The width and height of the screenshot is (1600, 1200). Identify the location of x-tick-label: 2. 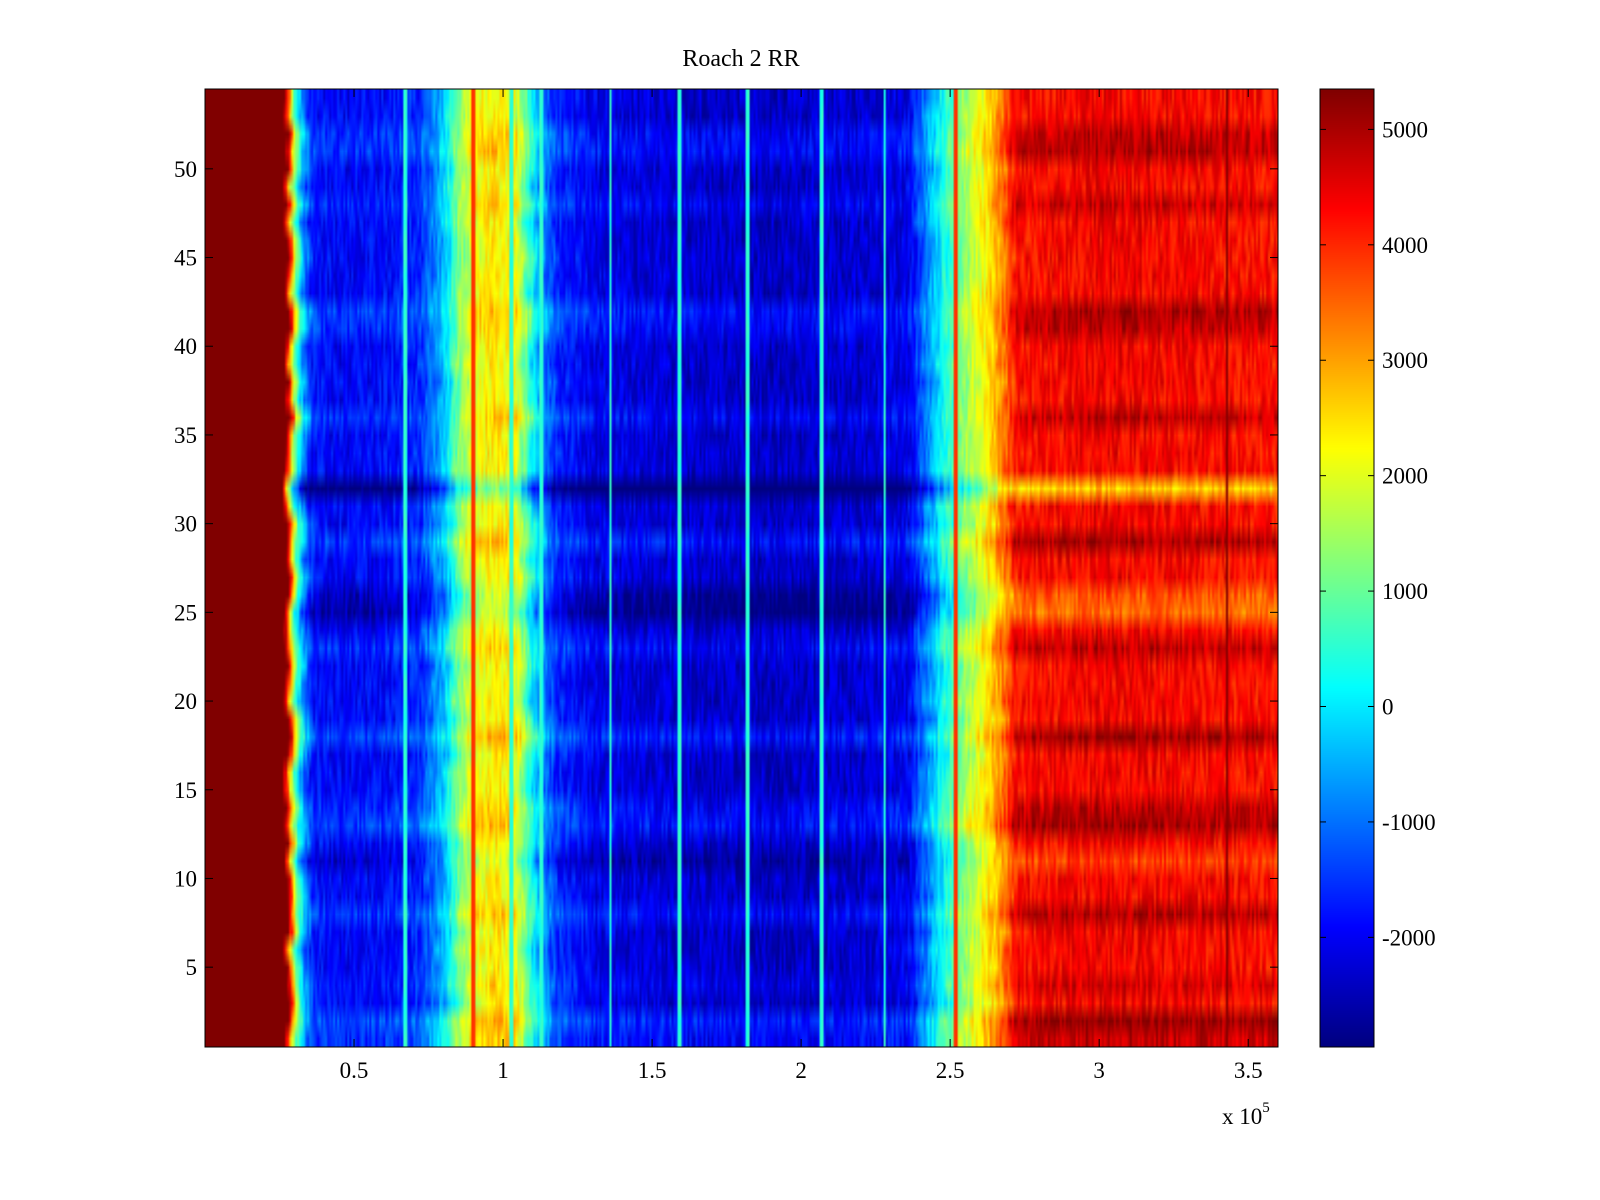
(801, 1070).